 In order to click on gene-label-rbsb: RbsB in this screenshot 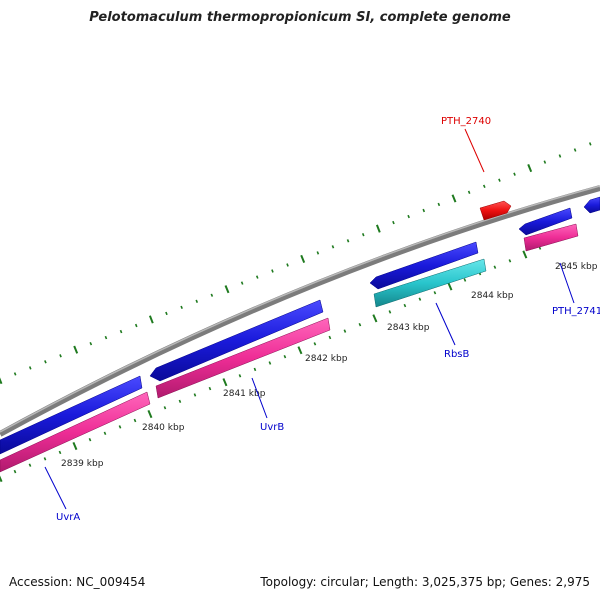, I will do `click(457, 354)`.